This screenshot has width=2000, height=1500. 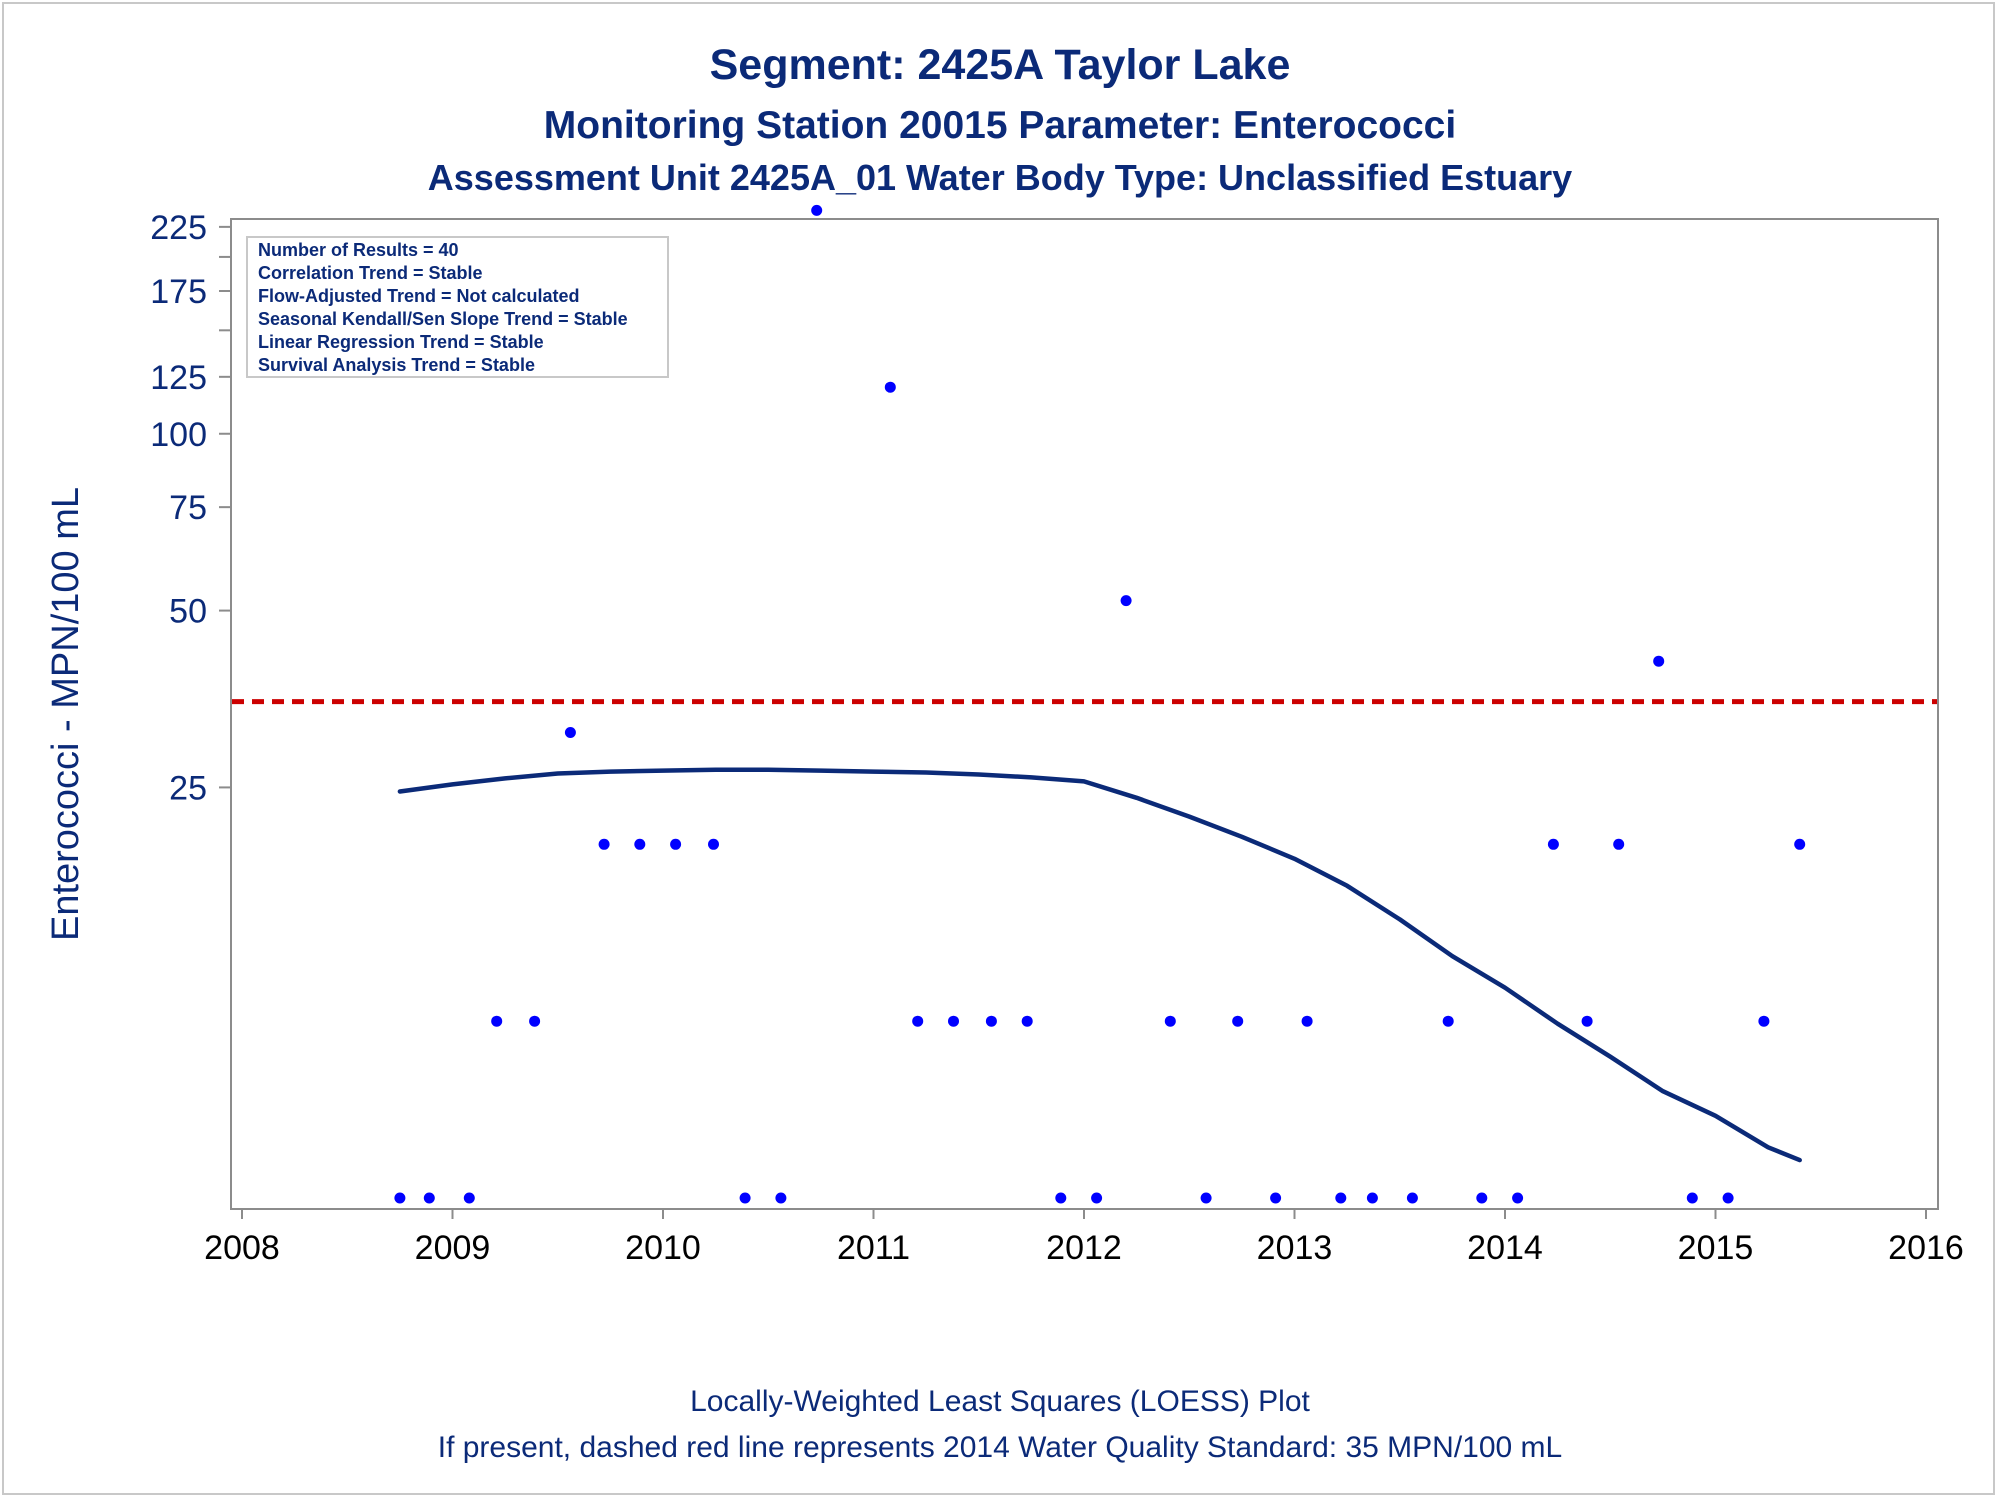 I want to click on stats-line-flow-adjusted: Flow-Adjusted Trend = Not calculated, so click(x=419, y=296).